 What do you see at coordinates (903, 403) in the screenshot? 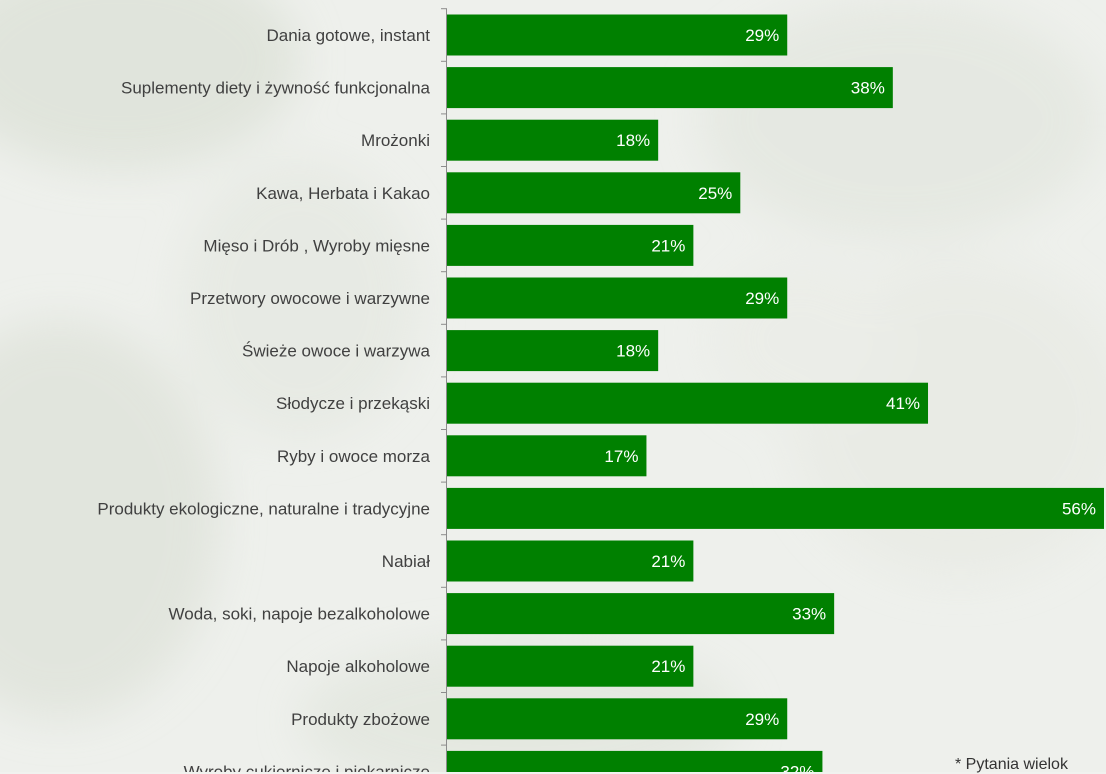
I see `value-label: 41%` at bounding box center [903, 403].